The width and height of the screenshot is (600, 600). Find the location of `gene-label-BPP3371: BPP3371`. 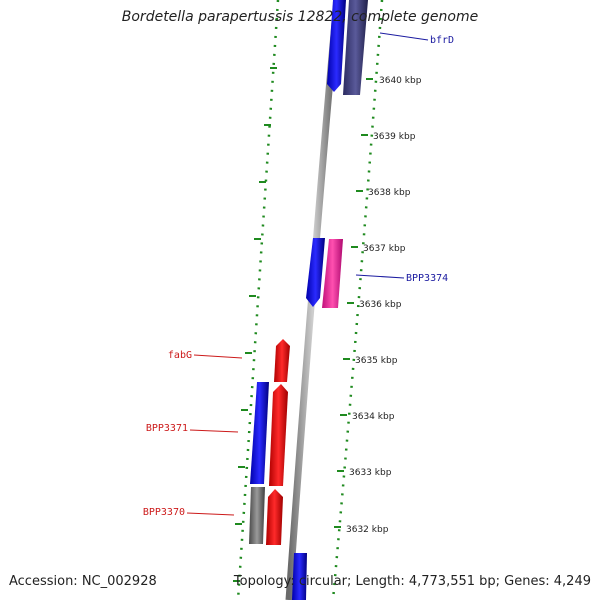

gene-label-BPP3371: BPP3371 is located at coordinates (167, 428).